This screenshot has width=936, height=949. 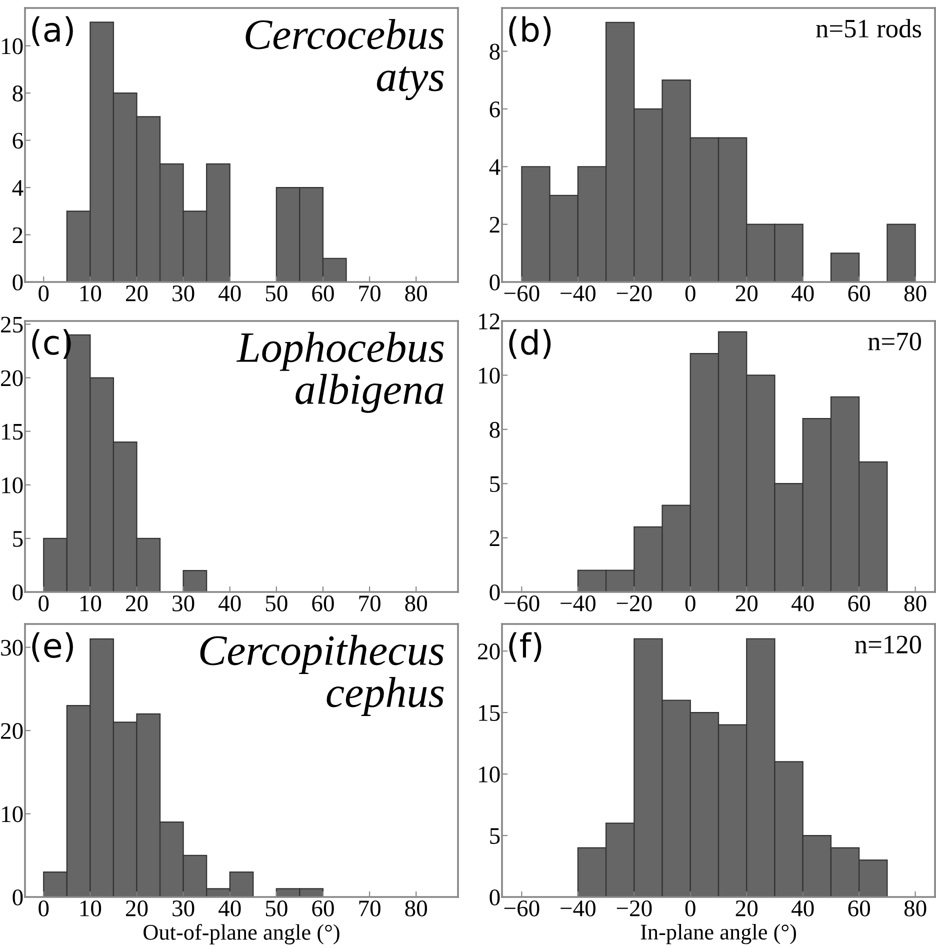 What do you see at coordinates (489, 322) in the screenshot?
I see `y-tick-label: 12` at bounding box center [489, 322].